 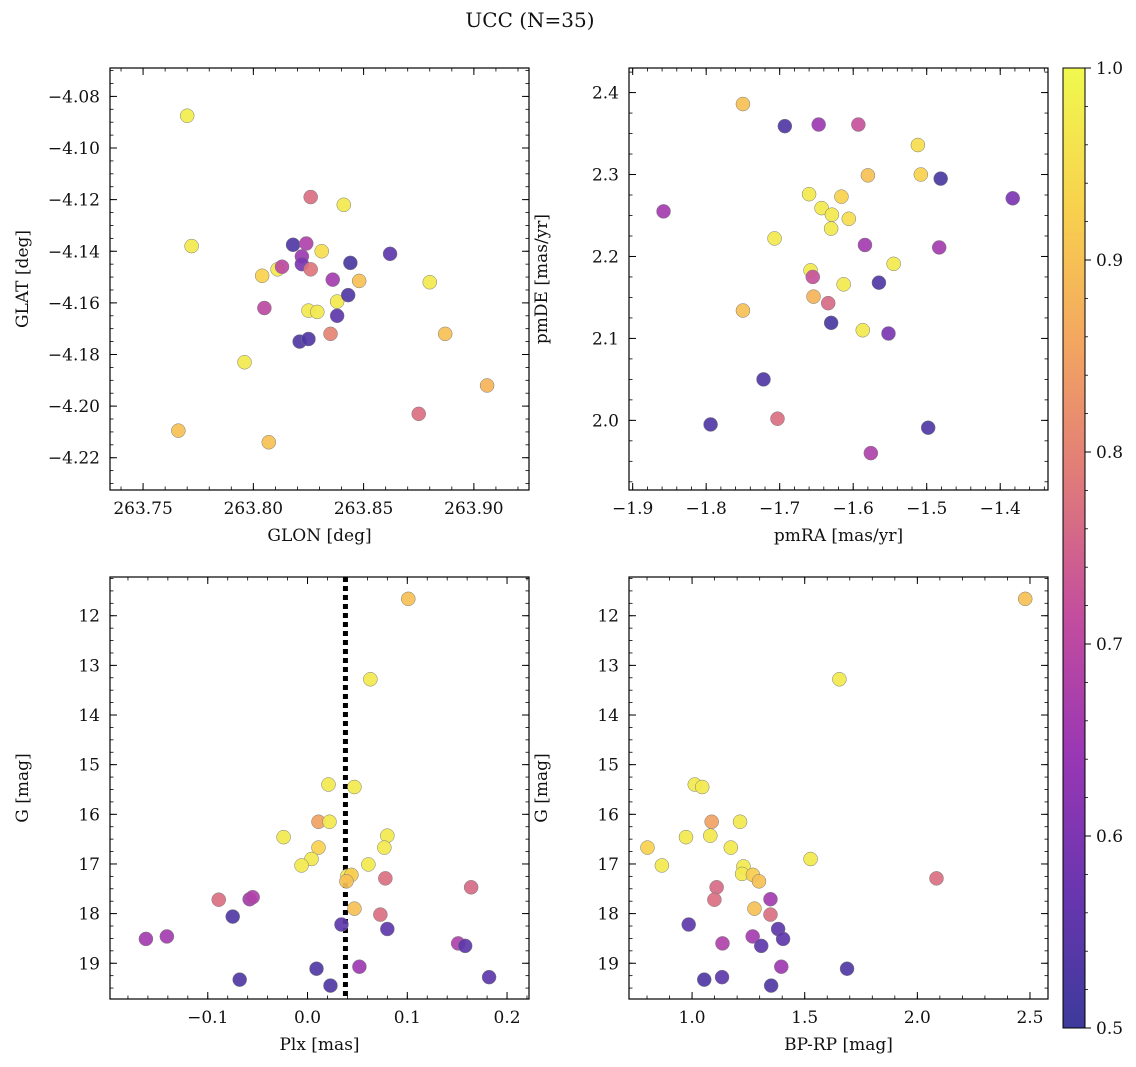 I want to click on x-tick-label: −1.6, so click(x=853, y=509).